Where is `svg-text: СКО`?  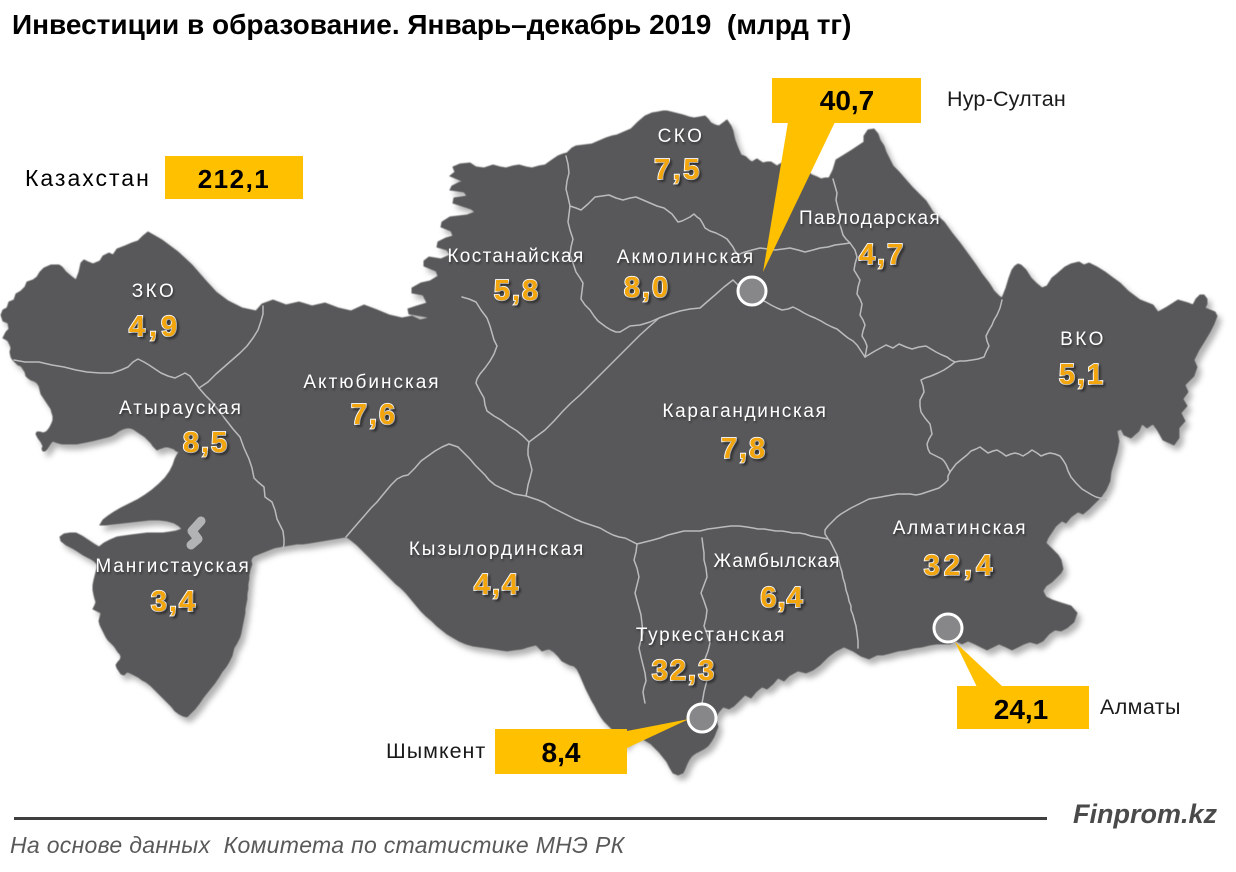
svg-text: СКО is located at coordinates (681, 136).